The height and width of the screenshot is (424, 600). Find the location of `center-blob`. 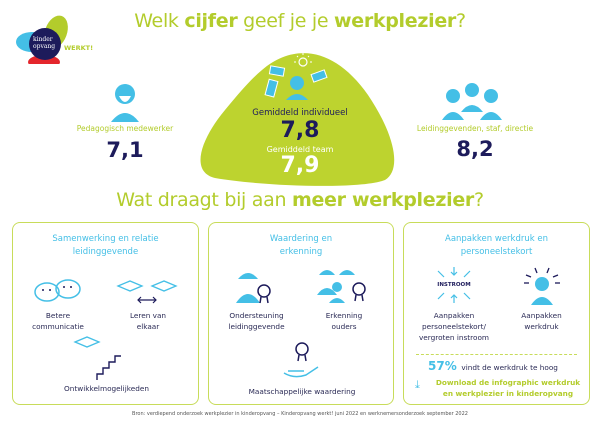

center-blob is located at coordinates (297, 119).